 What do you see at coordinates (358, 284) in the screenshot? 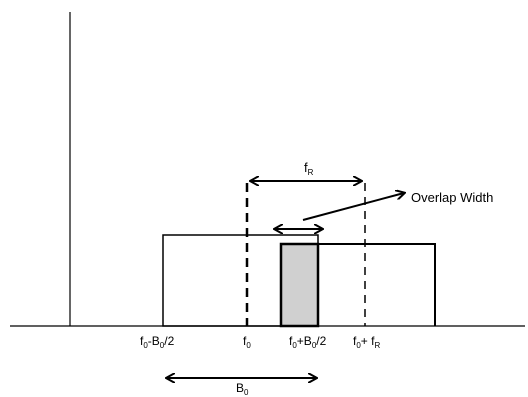
I see `right-band-rect` at bounding box center [358, 284].